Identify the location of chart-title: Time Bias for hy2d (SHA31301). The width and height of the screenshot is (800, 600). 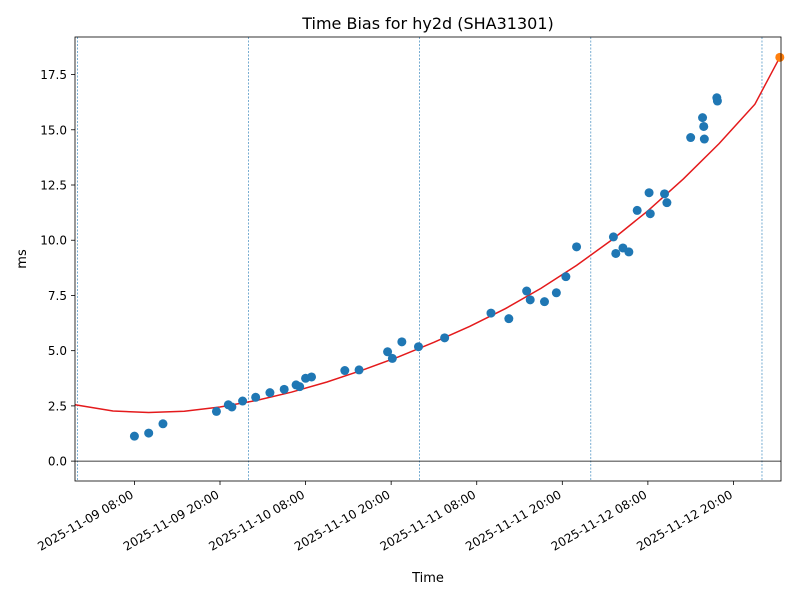
(427, 23).